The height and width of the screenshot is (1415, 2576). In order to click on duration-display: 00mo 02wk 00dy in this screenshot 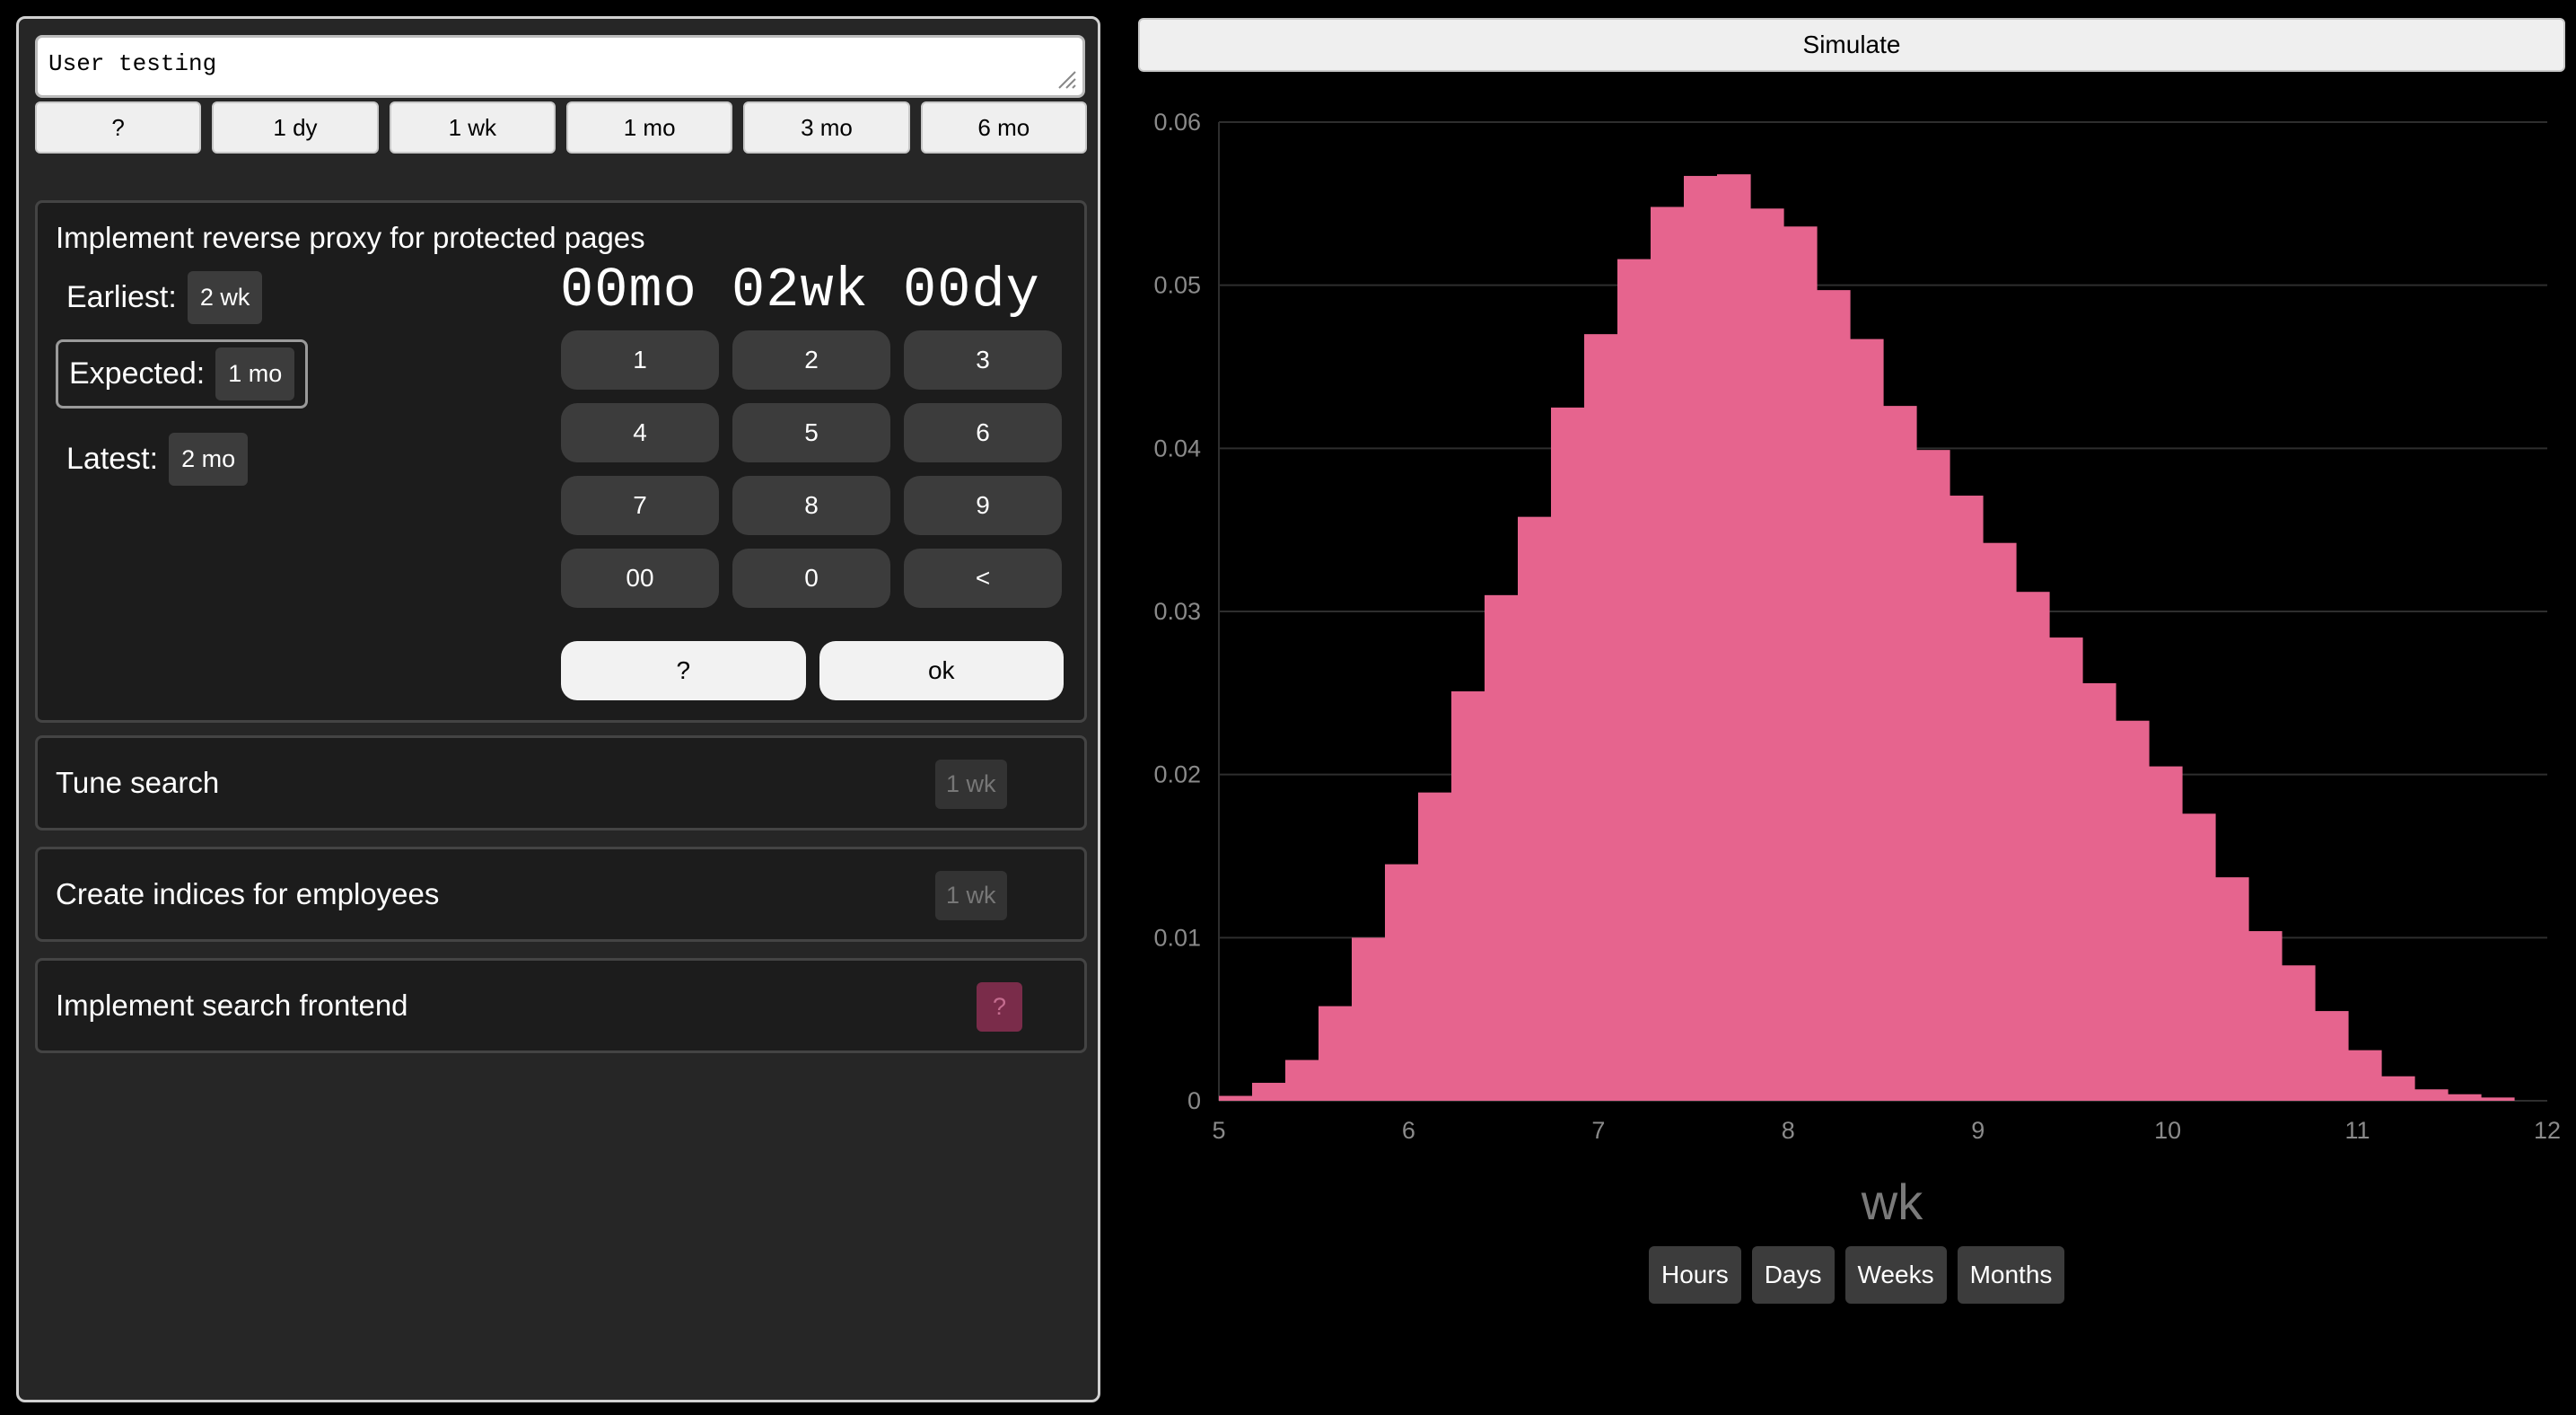, I will do `click(800, 290)`.